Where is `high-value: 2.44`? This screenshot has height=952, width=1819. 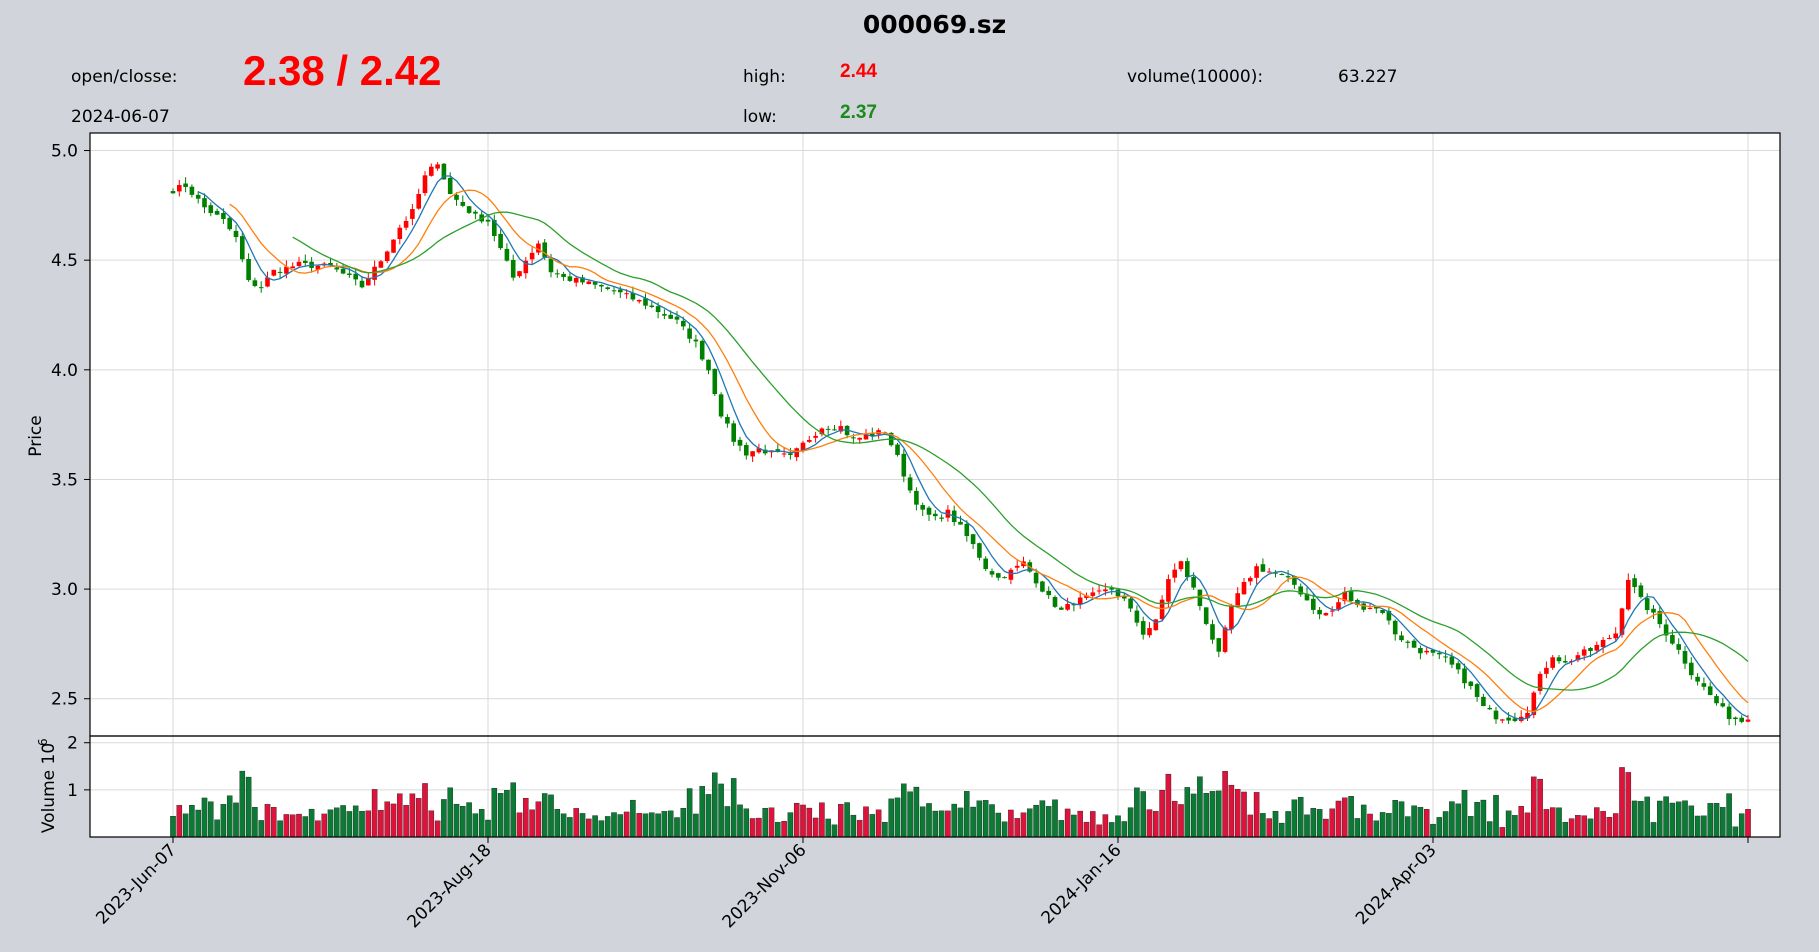
high-value: 2.44 is located at coordinates (858, 71).